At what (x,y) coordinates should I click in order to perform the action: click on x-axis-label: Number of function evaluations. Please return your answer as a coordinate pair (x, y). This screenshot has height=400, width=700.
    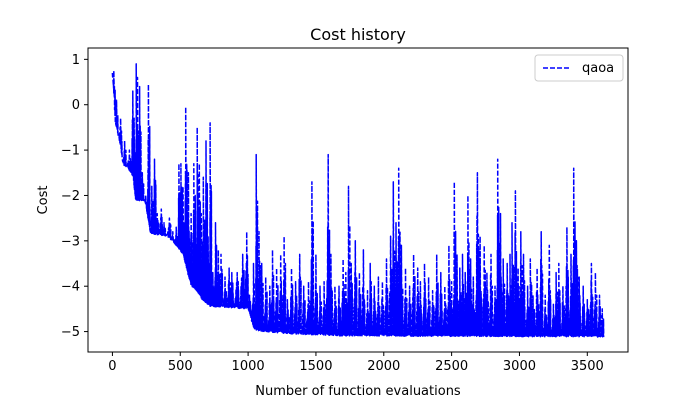
    Looking at the image, I should click on (358, 391).